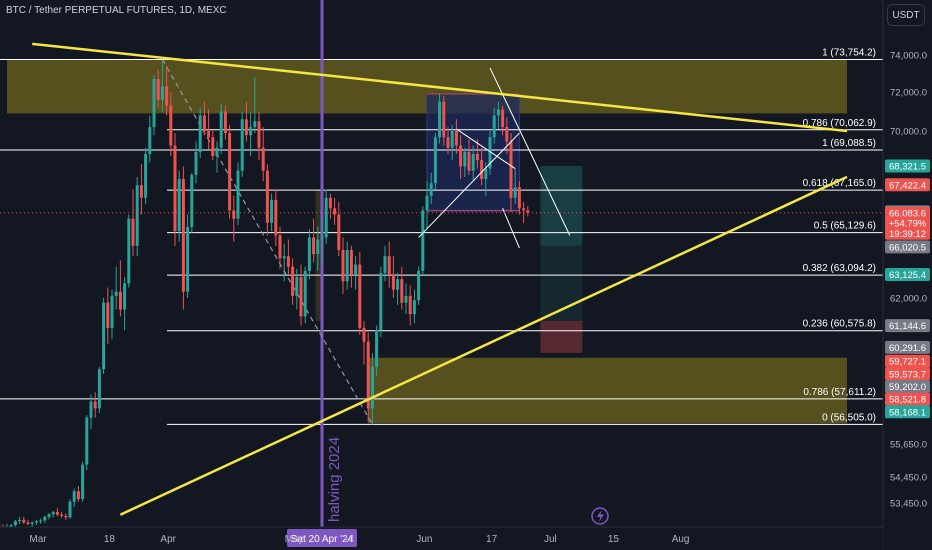 The height and width of the screenshot is (550, 932). Describe the element at coordinates (561, 206) in the screenshot. I see `long-position-target` at that location.